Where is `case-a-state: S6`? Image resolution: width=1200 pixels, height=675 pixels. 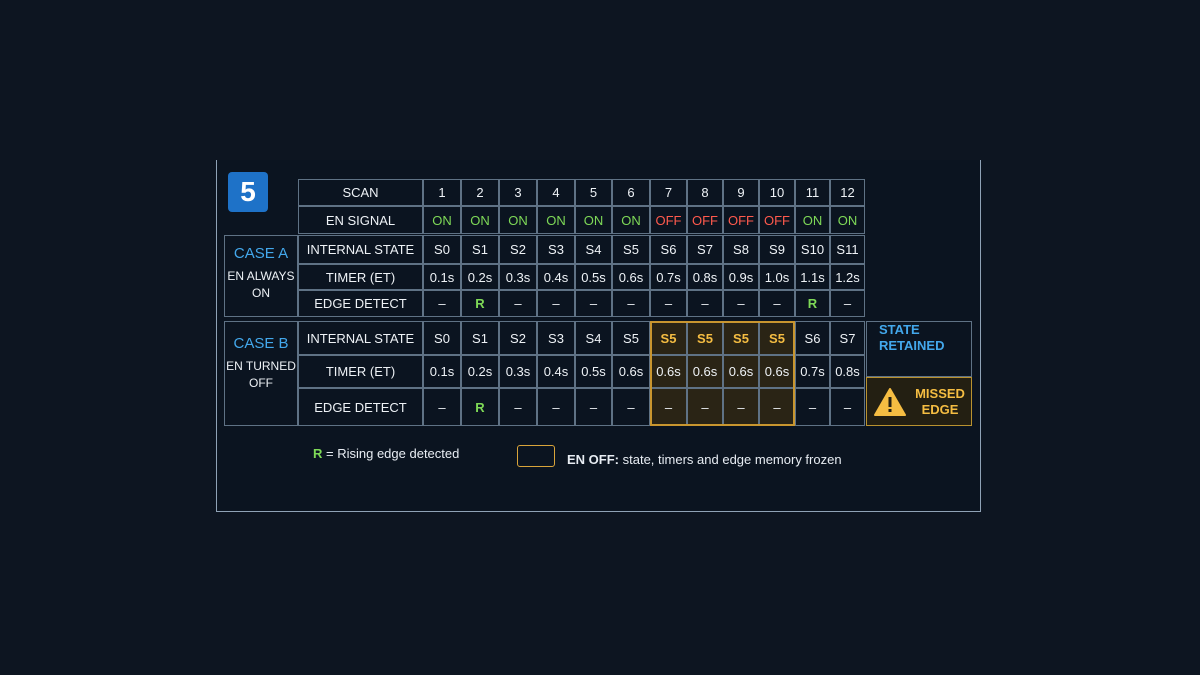
case-a-state: S6 is located at coordinates (668, 249).